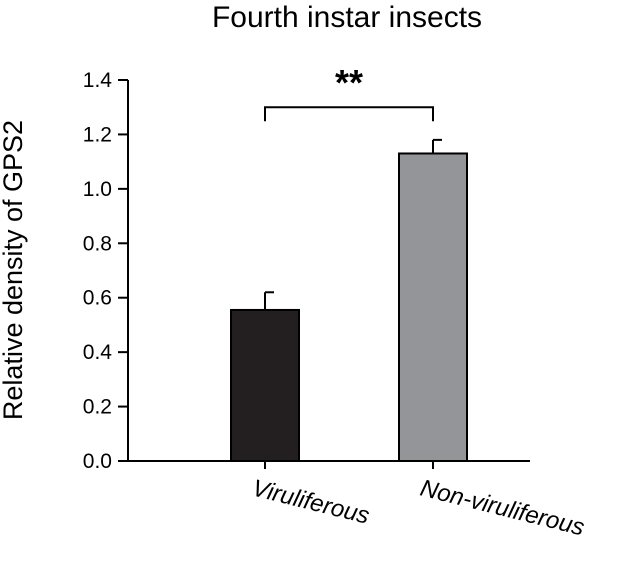 This screenshot has width=617, height=568. I want to click on y-tick-label: 1.0, so click(97, 189).